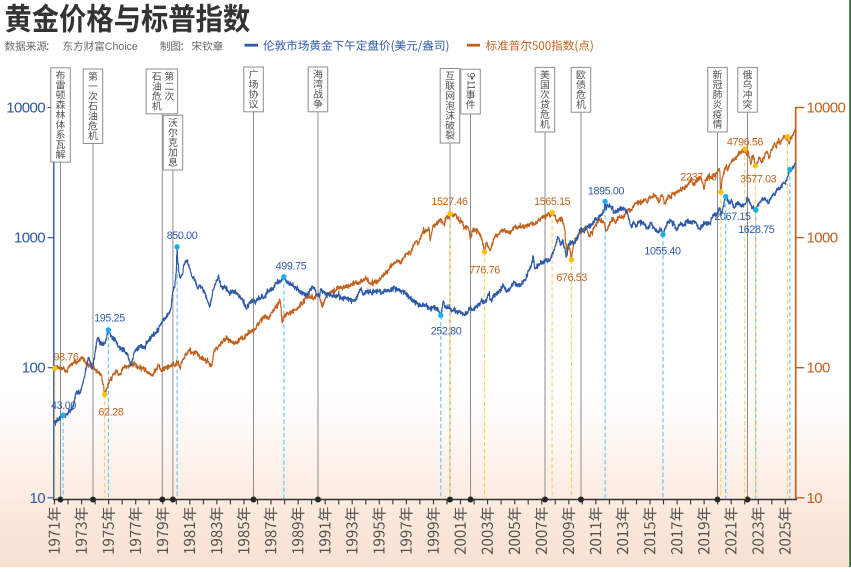 This screenshot has height=572, width=851. I want to click on svg-text: 1895.00, so click(606, 192).